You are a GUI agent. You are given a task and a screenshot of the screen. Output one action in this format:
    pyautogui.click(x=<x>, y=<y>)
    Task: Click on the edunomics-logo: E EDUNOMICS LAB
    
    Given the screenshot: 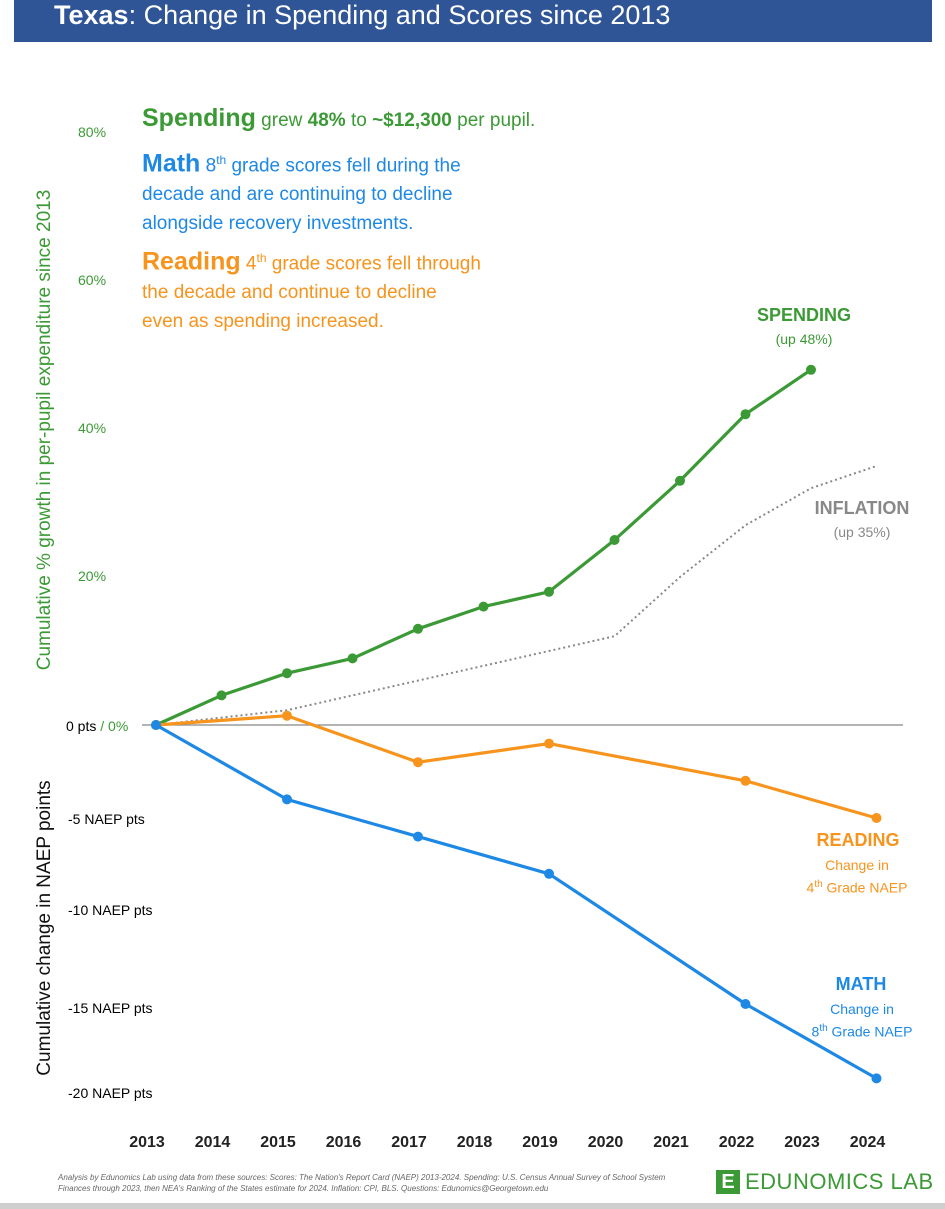 What is the action you would take?
    pyautogui.click(x=825, y=1182)
    